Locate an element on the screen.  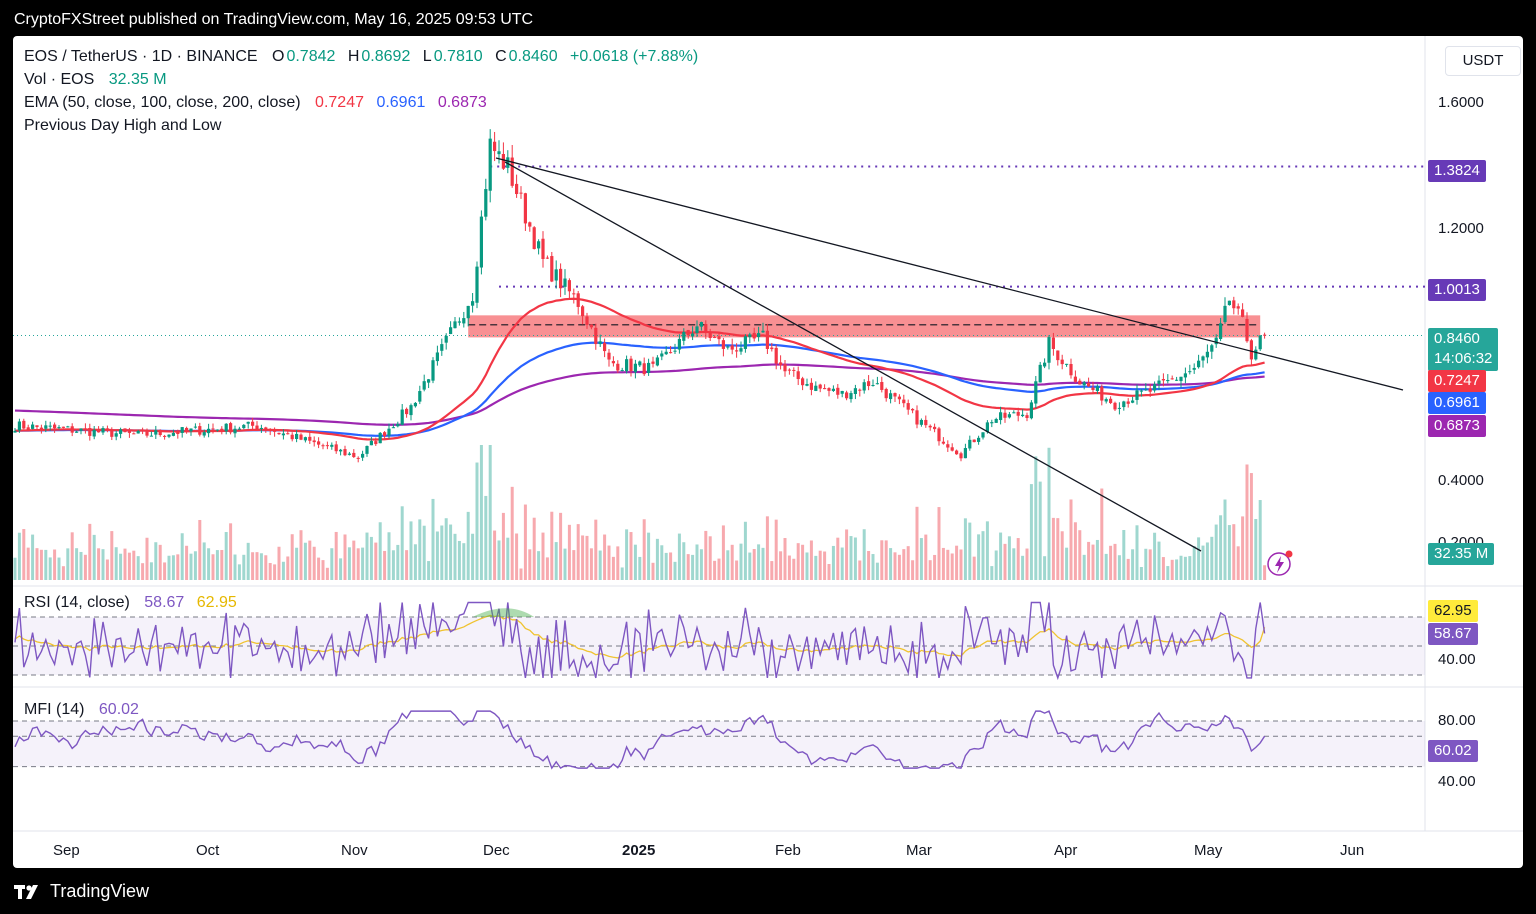
mfi-legend: MFI (14) 60.02 is located at coordinates (82, 710).